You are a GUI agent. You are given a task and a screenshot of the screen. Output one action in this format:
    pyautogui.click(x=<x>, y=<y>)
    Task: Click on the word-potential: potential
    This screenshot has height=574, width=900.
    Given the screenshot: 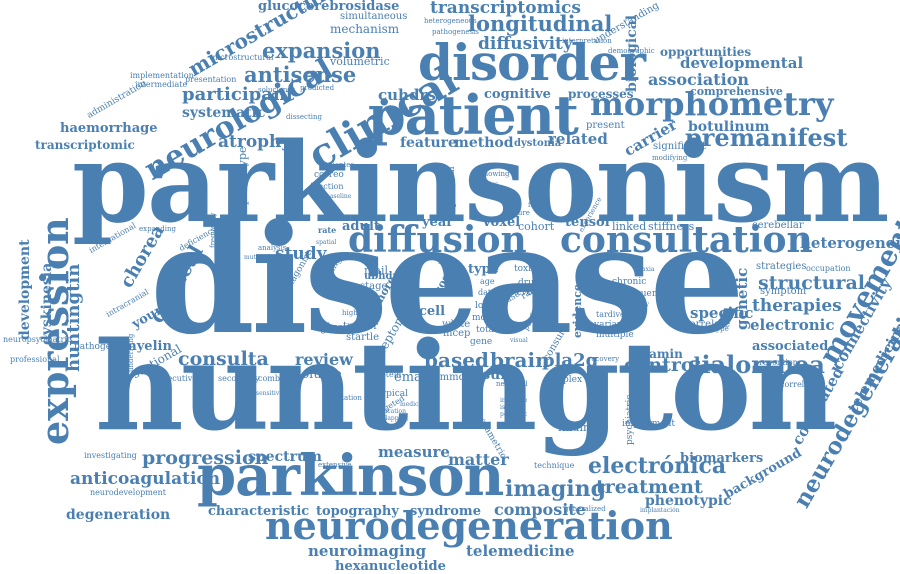 What is the action you would take?
    pyautogui.click(x=452, y=186)
    